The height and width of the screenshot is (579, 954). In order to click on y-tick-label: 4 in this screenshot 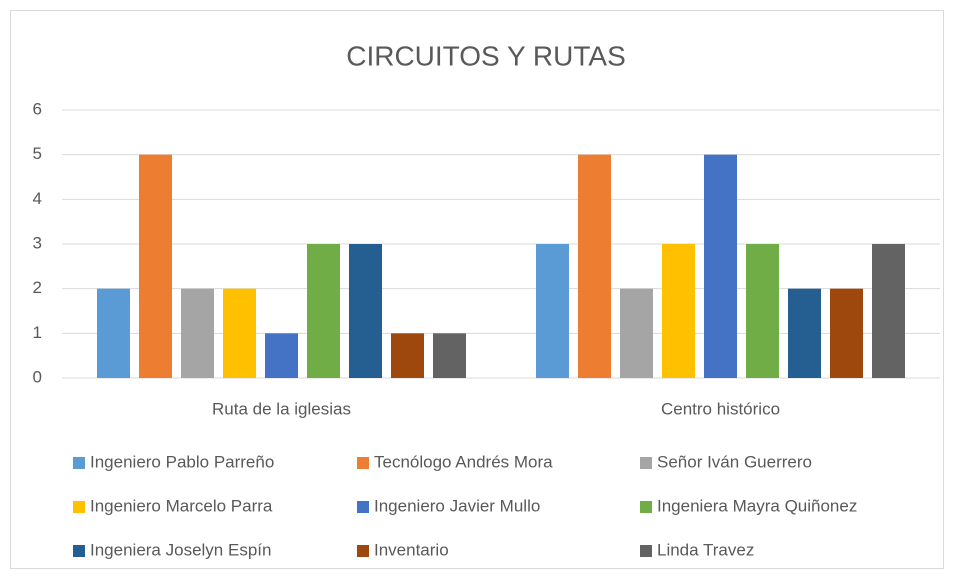, I will do `click(37, 198)`.